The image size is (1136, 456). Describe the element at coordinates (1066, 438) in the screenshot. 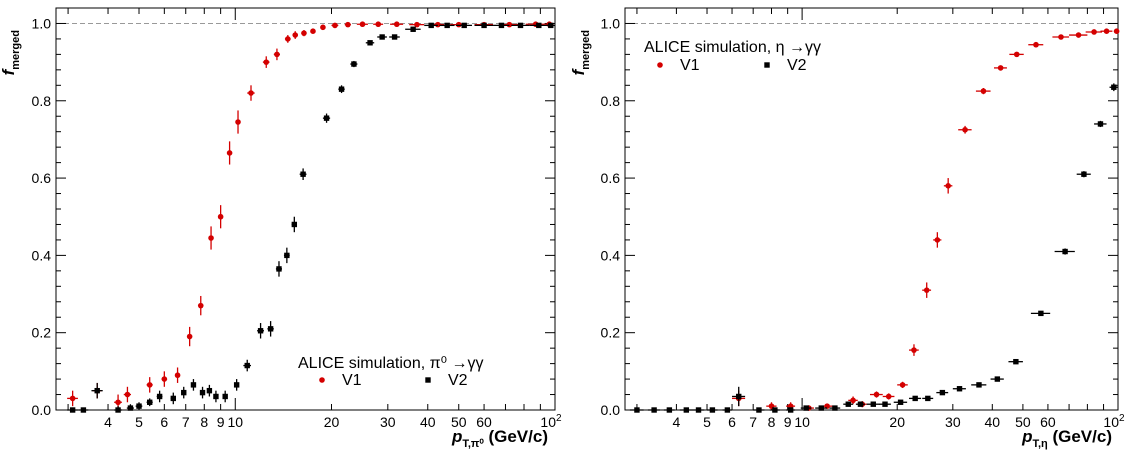

I see `x-axis-title: pT,η (GeV/c)` at that location.